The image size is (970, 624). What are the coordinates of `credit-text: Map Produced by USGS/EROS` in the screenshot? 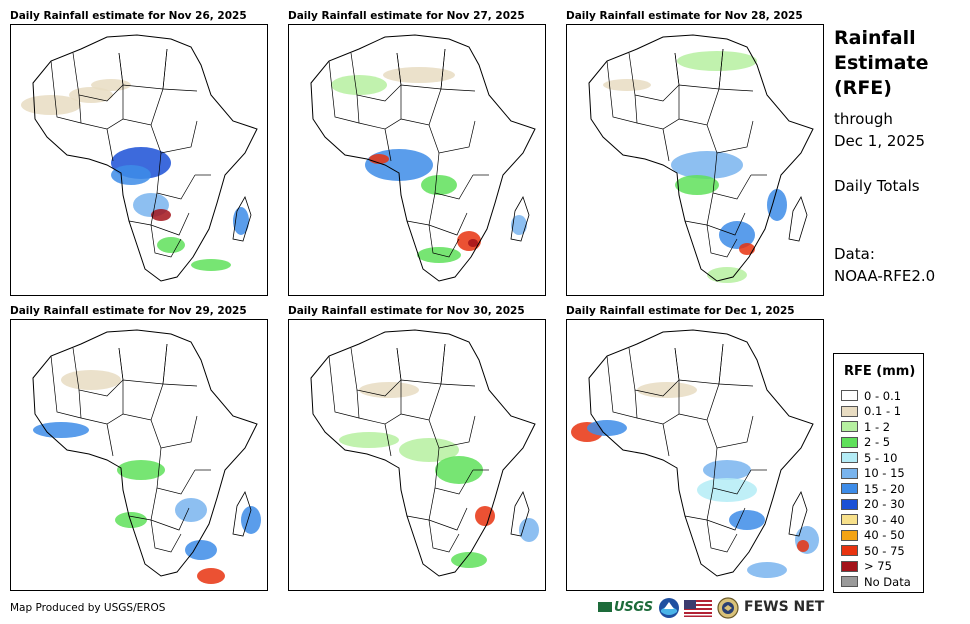 It's located at (88, 608).